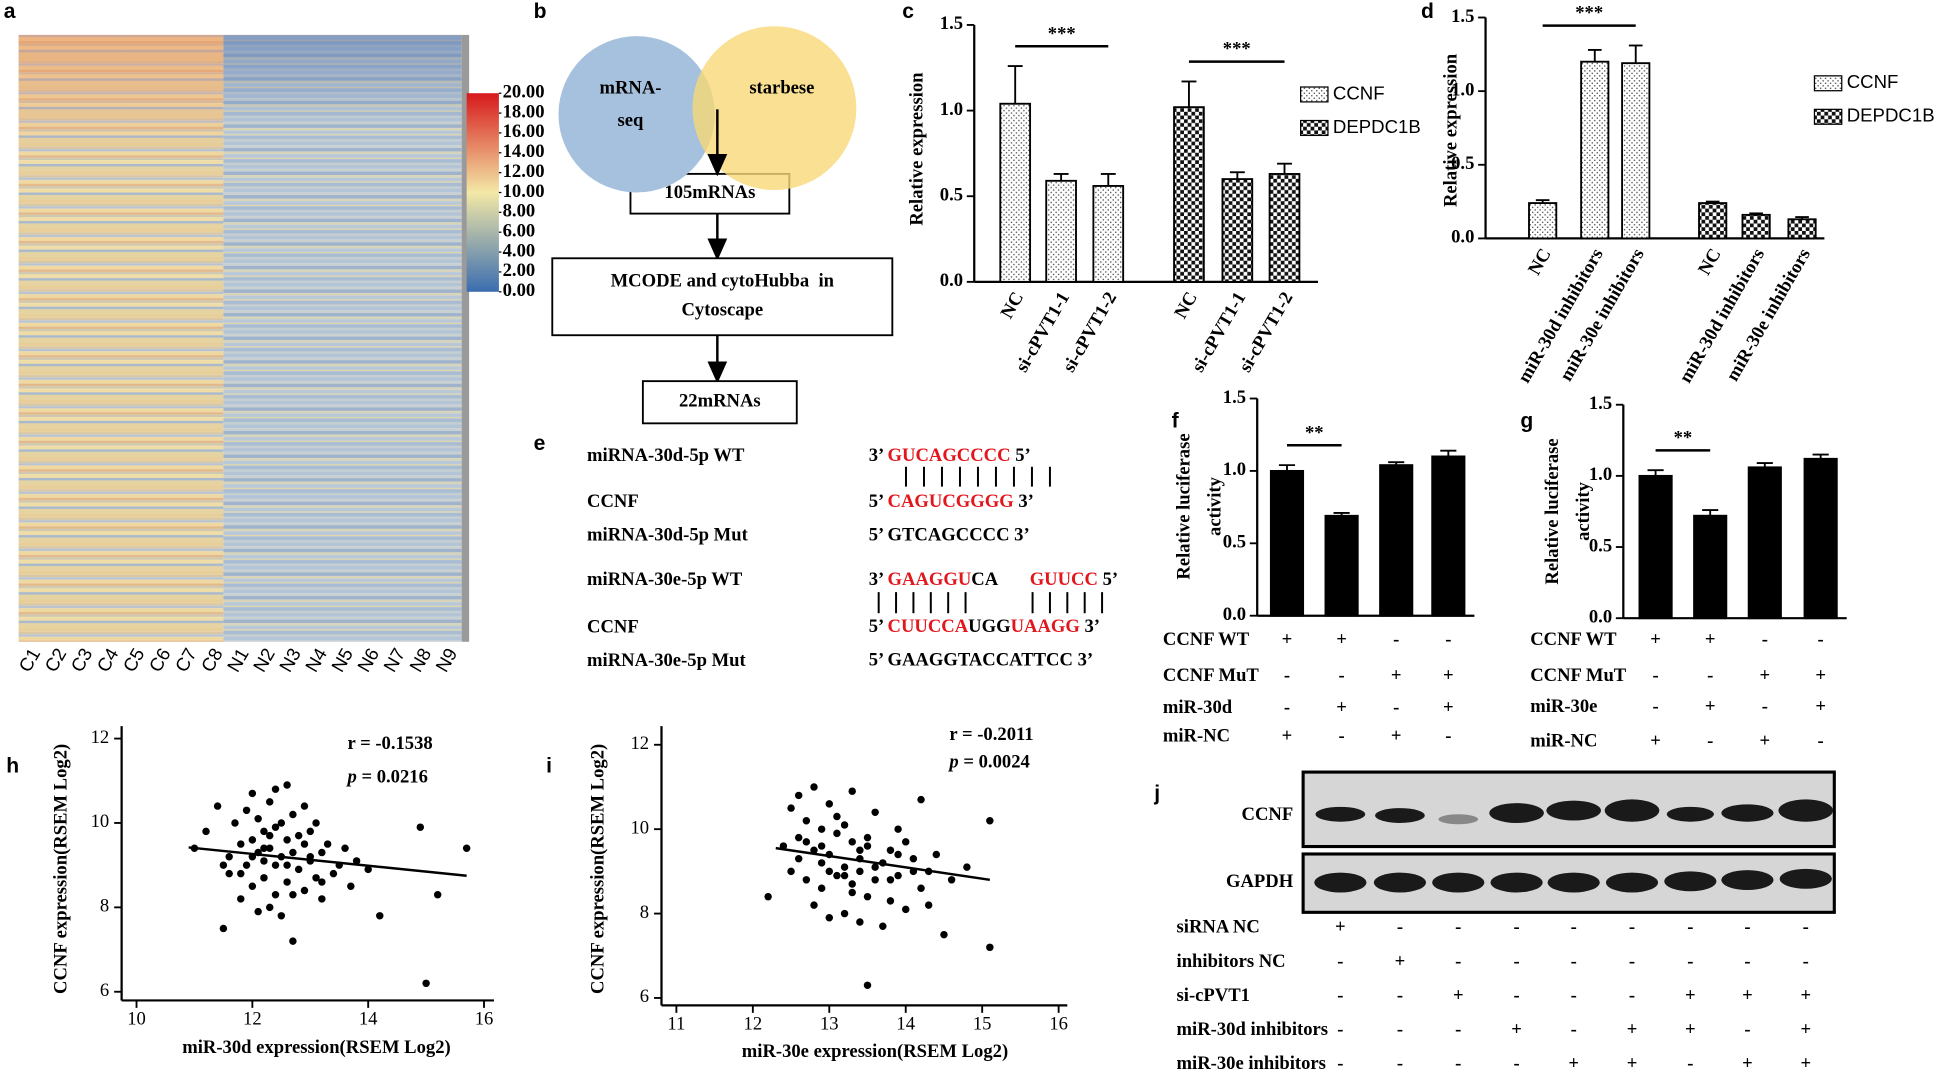  Describe the element at coordinates (10, 11) in the screenshot. I see `panel-label: a` at that location.